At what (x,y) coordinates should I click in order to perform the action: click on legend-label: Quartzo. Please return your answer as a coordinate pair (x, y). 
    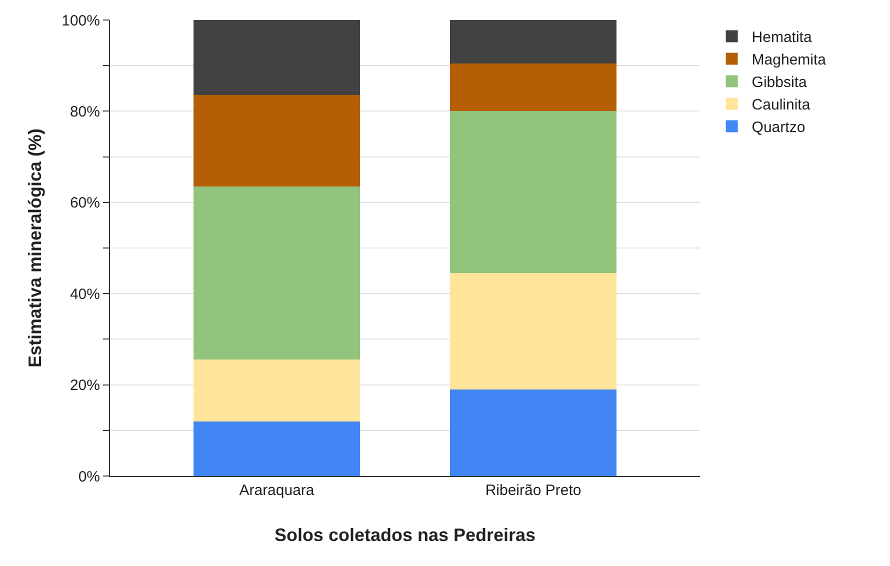
    Looking at the image, I should click on (779, 127).